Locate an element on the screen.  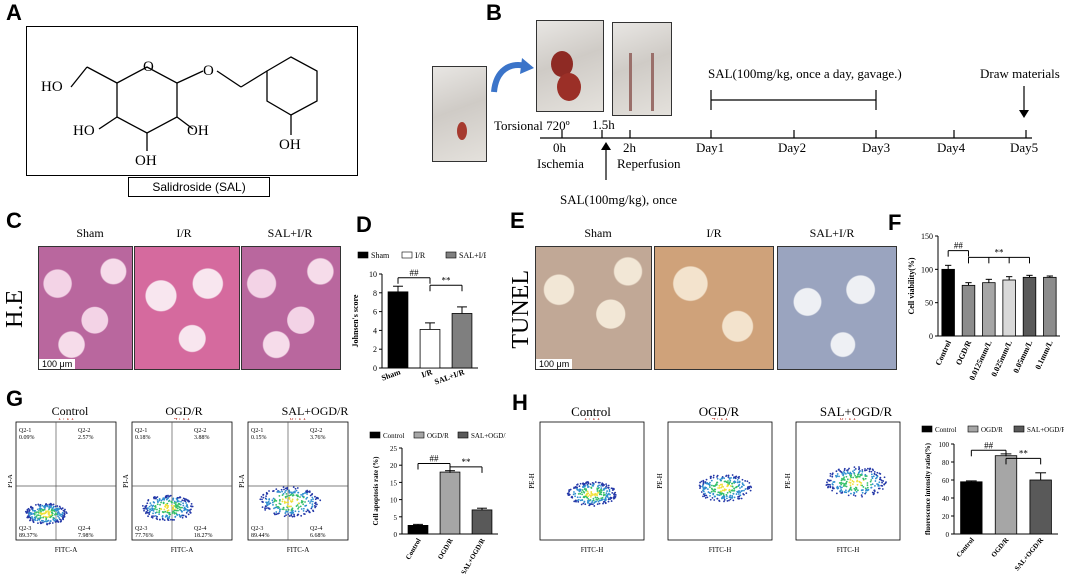
panel-label-c: C is located at coordinates (14, 220).